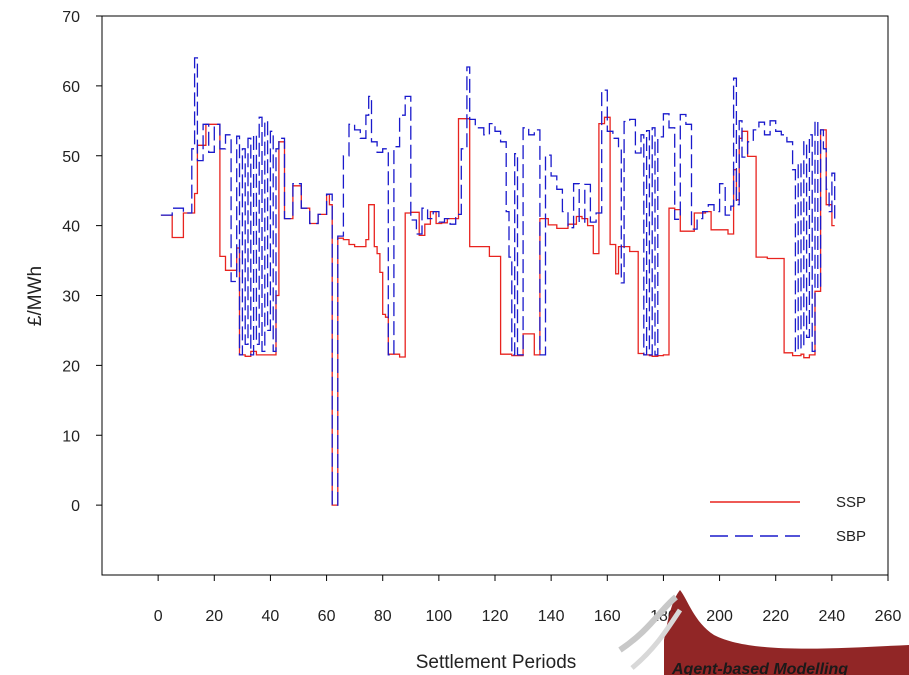 The height and width of the screenshot is (675, 909). I want to click on legend-label-ssp: SSP, so click(851, 502).